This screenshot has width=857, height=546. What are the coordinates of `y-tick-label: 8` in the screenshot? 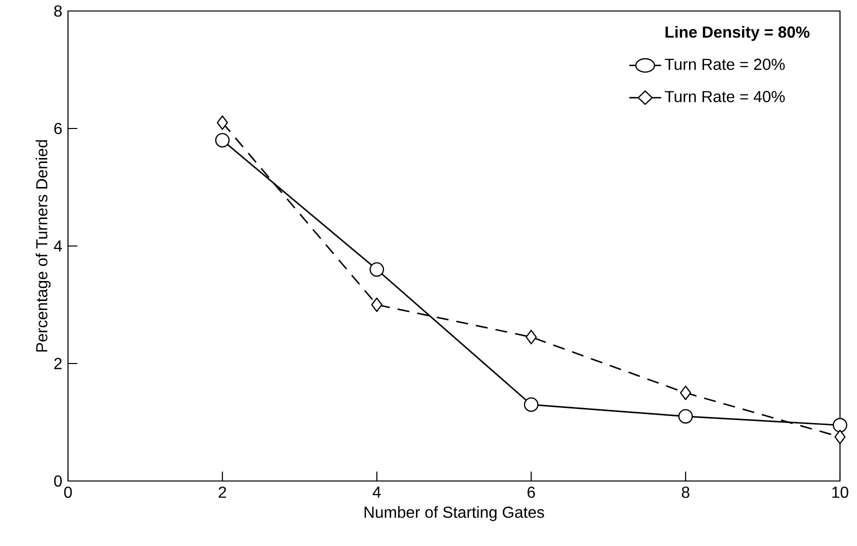 It's located at (58, 11).